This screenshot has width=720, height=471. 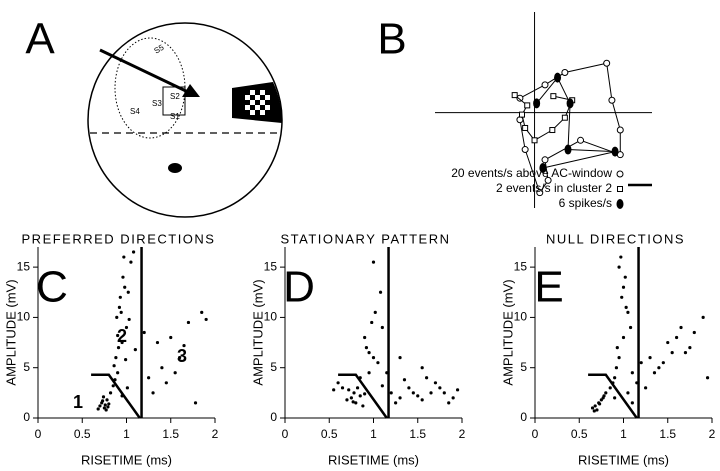 I want to click on stimulus-label: S3, so click(x=157, y=103).